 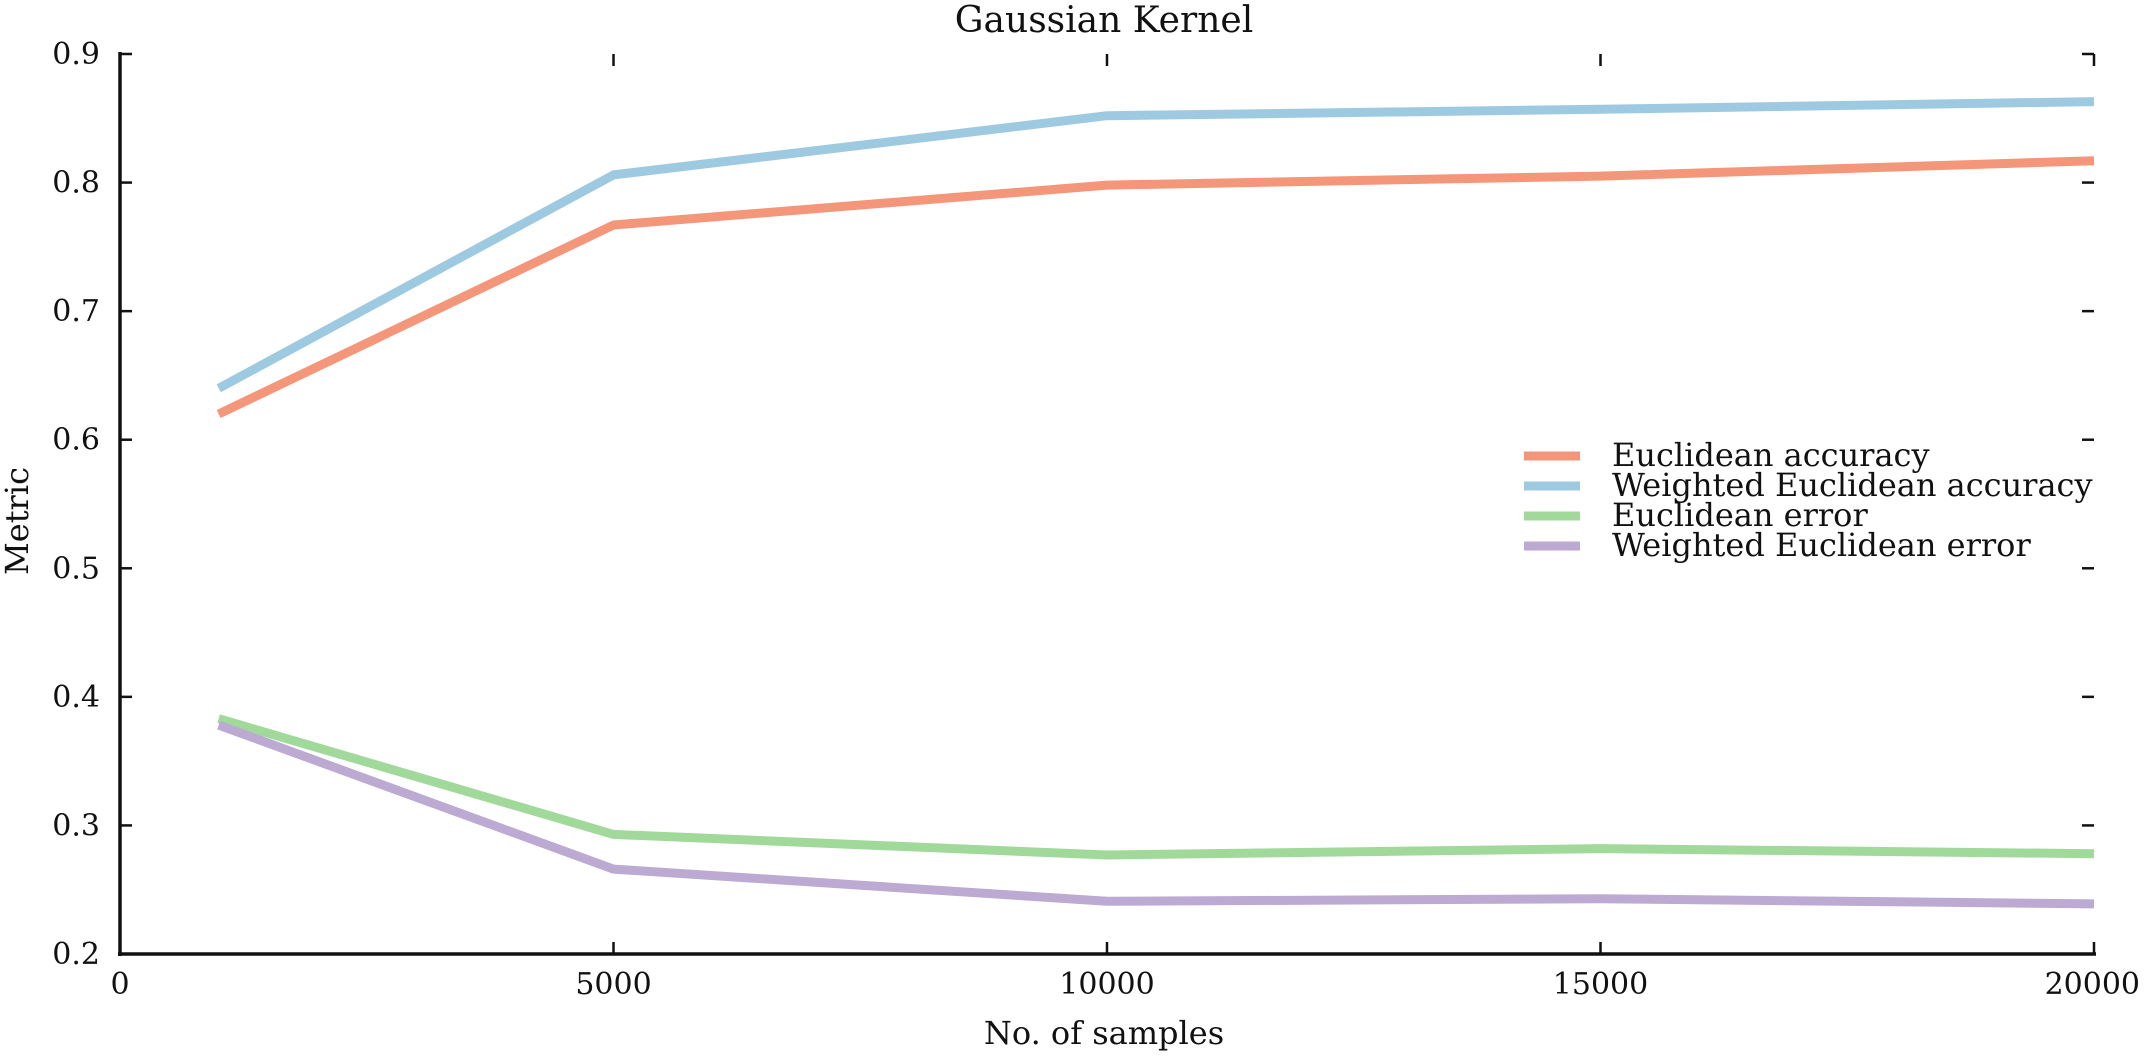 What do you see at coordinates (1104, 1033) in the screenshot?
I see `x-axis-title: No. of samples` at bounding box center [1104, 1033].